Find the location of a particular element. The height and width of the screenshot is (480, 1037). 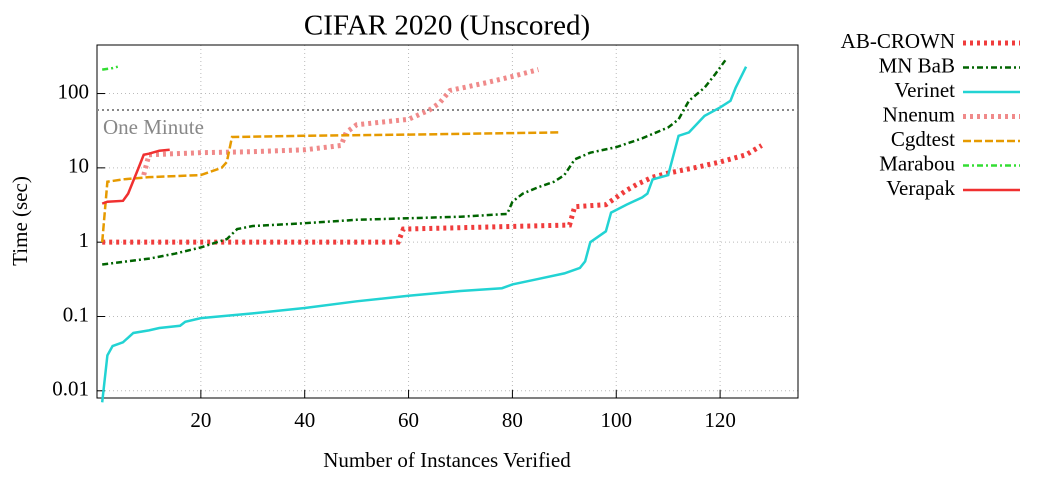

x-tick-label: 120 is located at coordinates (720, 420).